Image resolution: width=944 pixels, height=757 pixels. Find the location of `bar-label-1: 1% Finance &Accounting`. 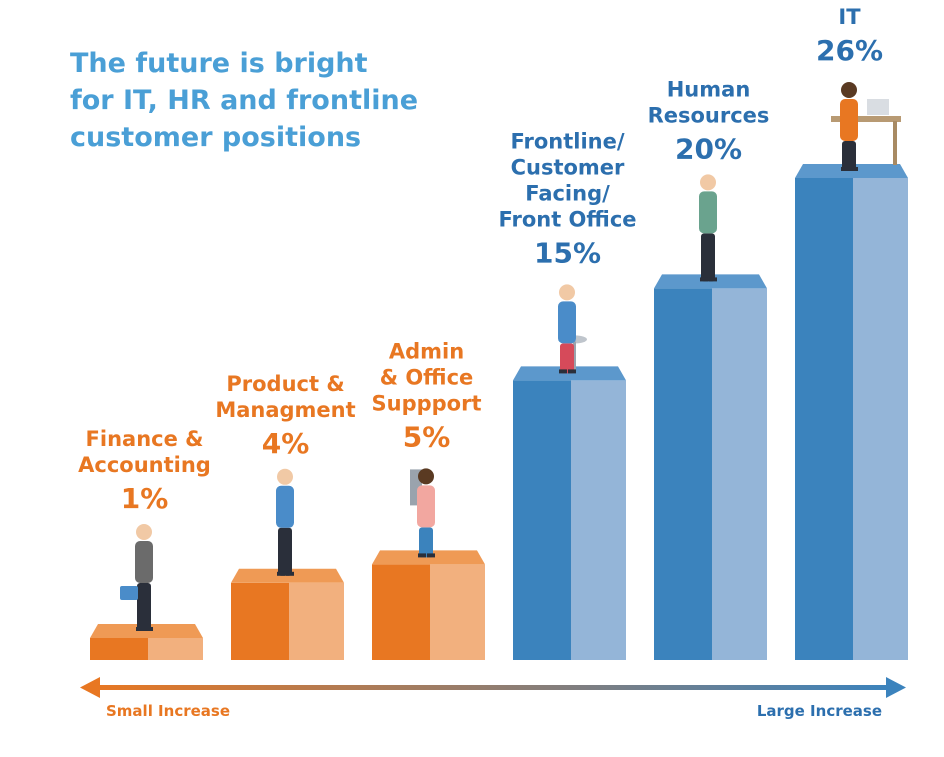

bar-label-1: 1% Finance &Accounting is located at coordinates (144, 471).